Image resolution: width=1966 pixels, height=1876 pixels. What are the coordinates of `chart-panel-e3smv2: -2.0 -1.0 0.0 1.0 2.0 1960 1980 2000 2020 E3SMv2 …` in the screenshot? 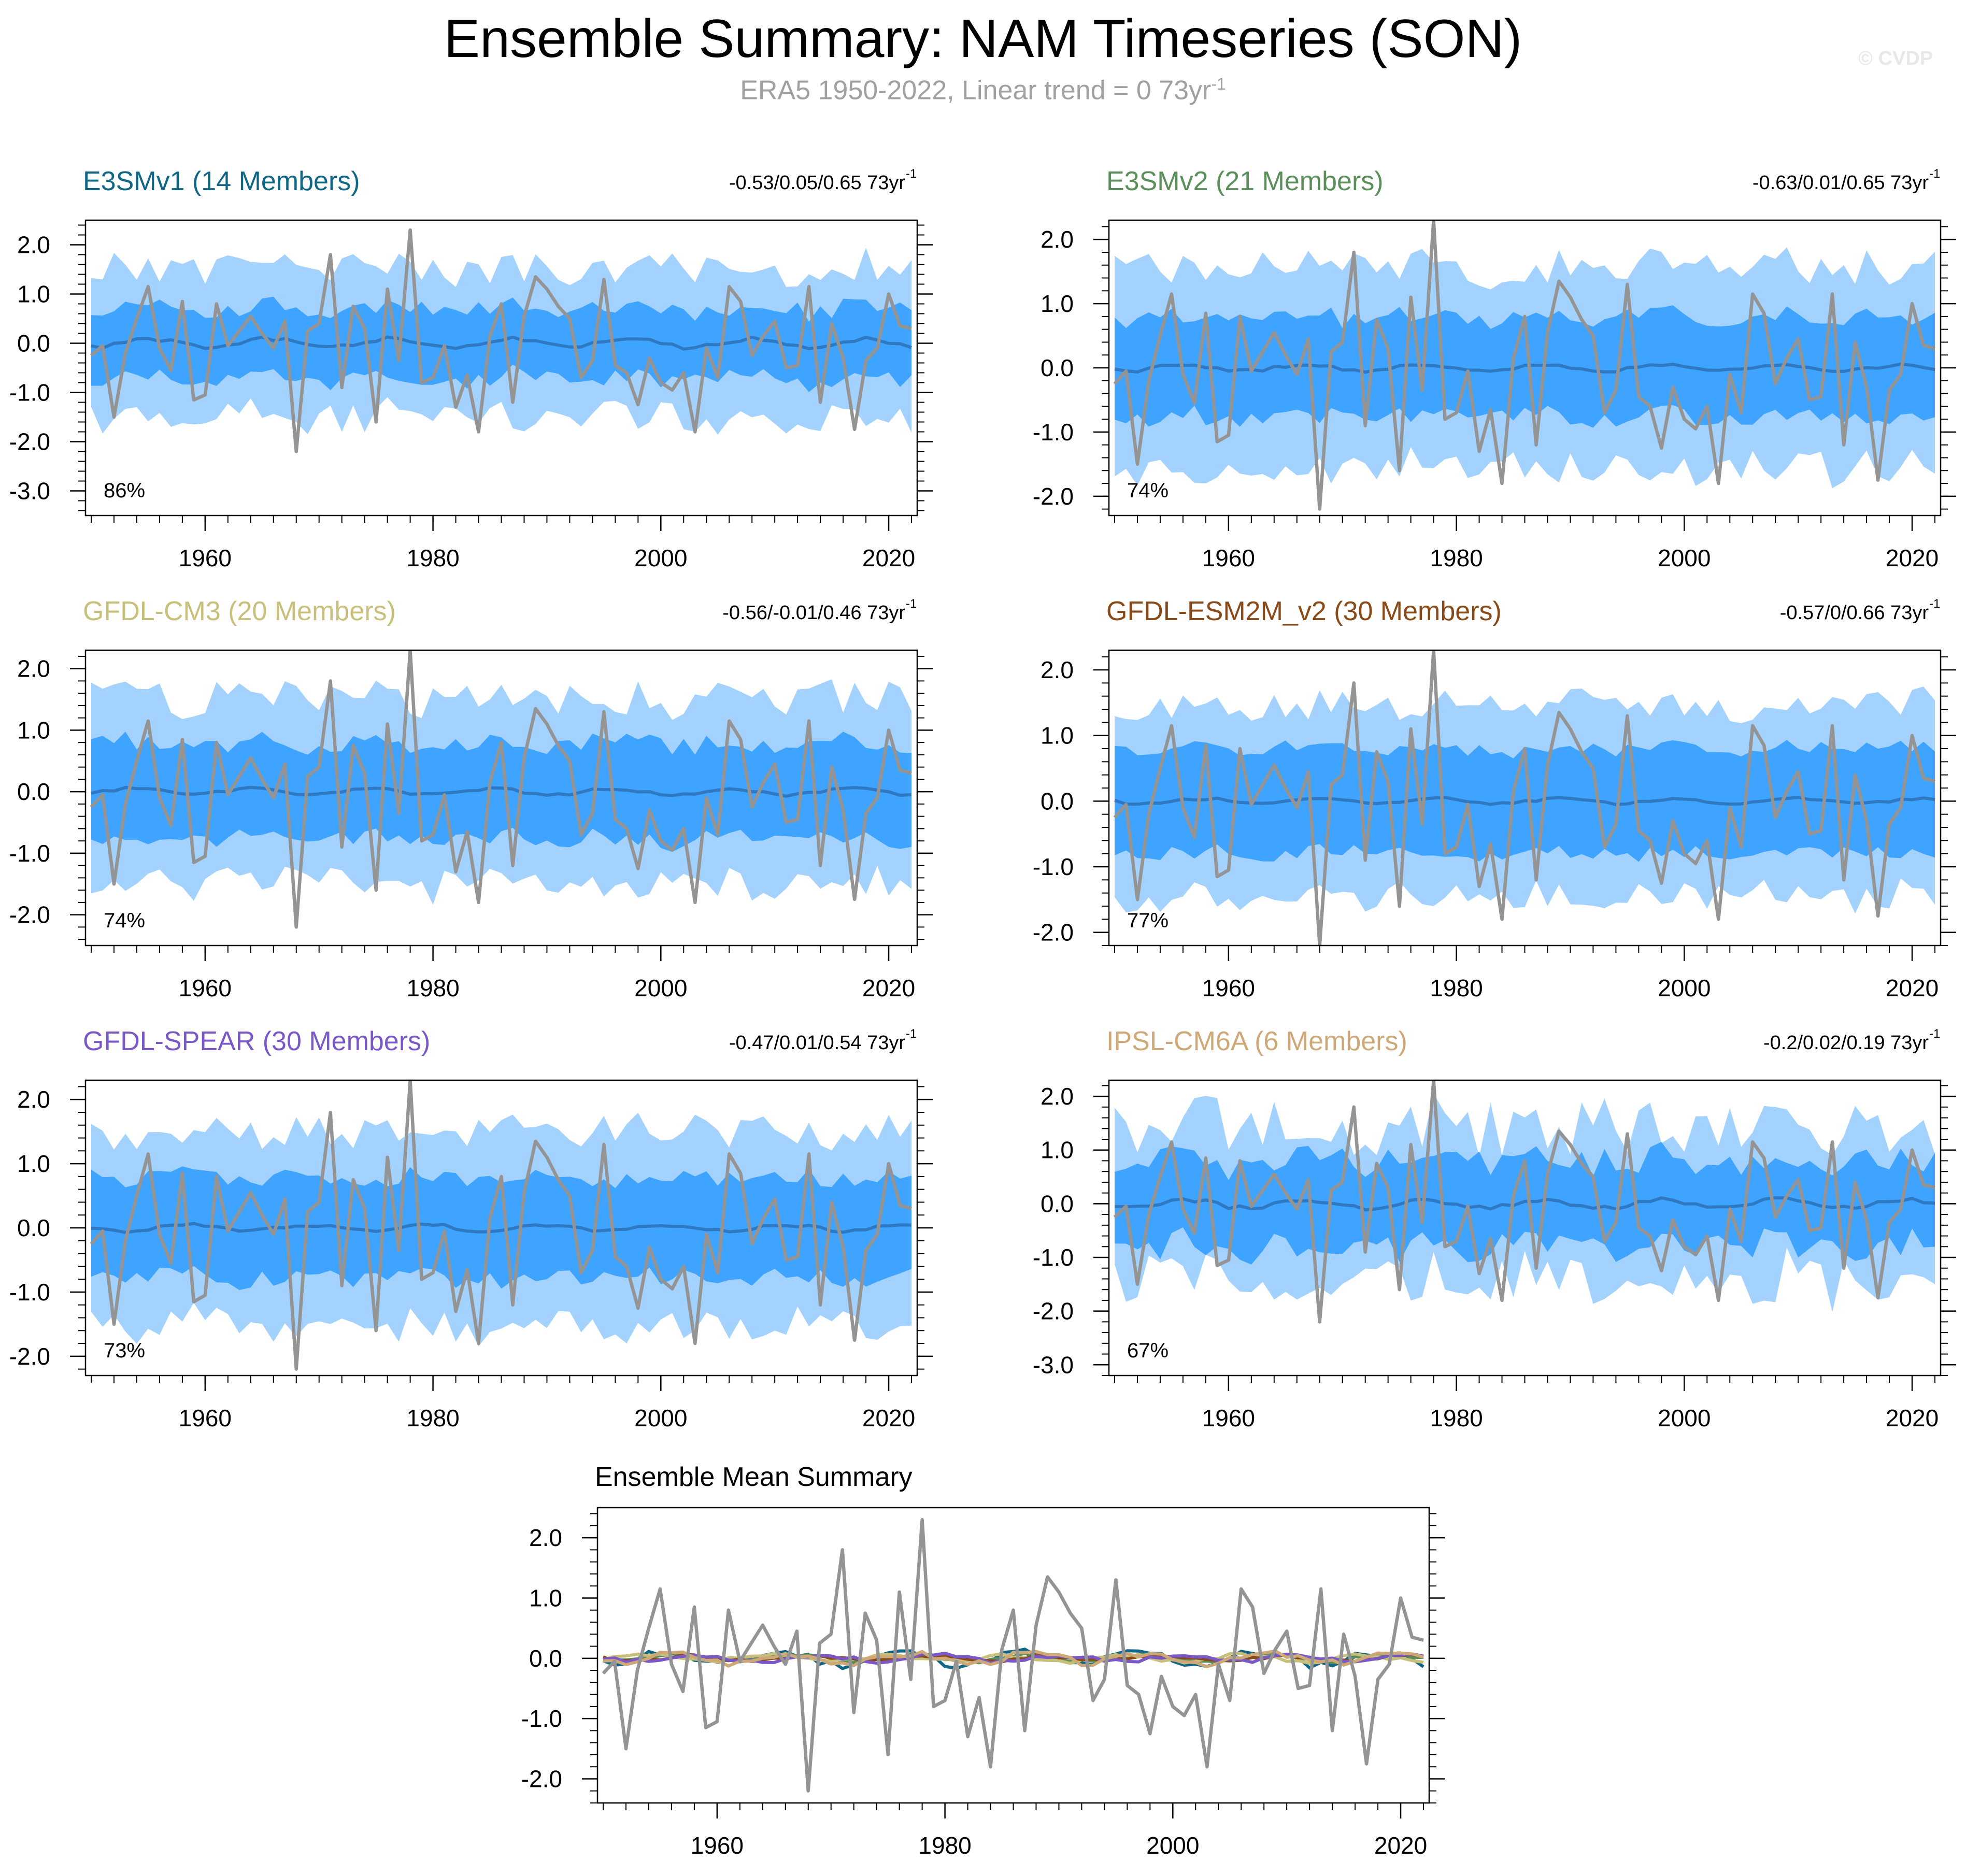 It's located at (1495, 368).